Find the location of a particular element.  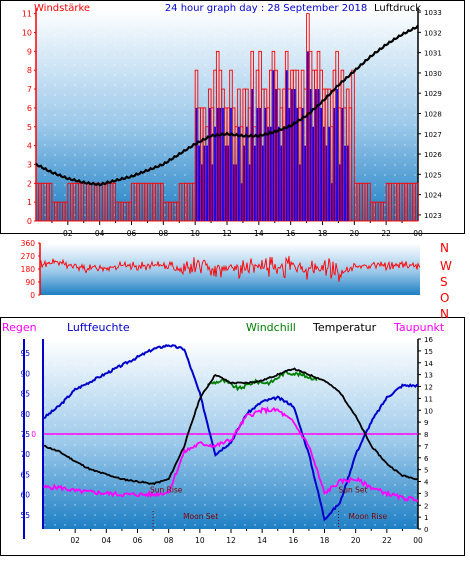

temperature-tick-label: 0 is located at coordinates (426, 530).